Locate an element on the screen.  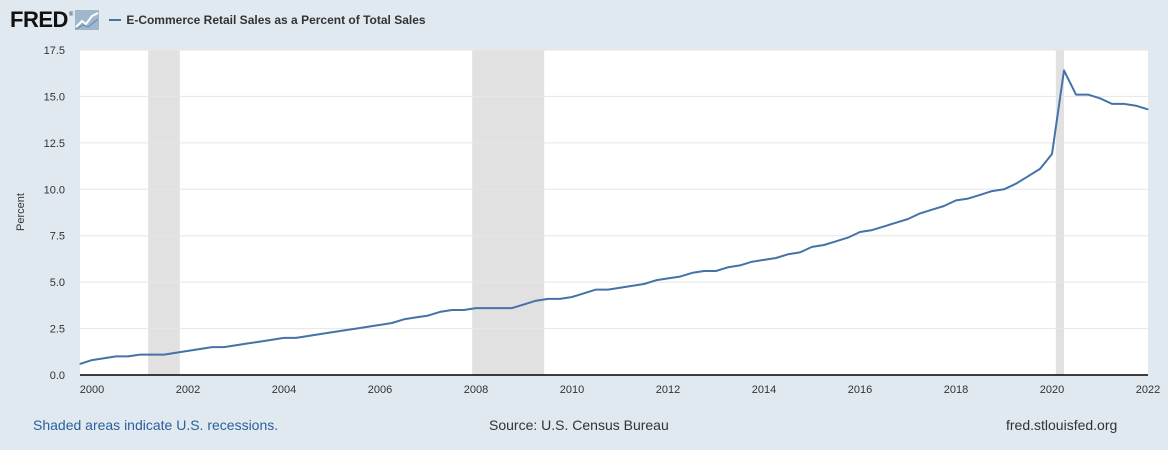
x-tick-label: 2020 is located at coordinates (1052, 390).